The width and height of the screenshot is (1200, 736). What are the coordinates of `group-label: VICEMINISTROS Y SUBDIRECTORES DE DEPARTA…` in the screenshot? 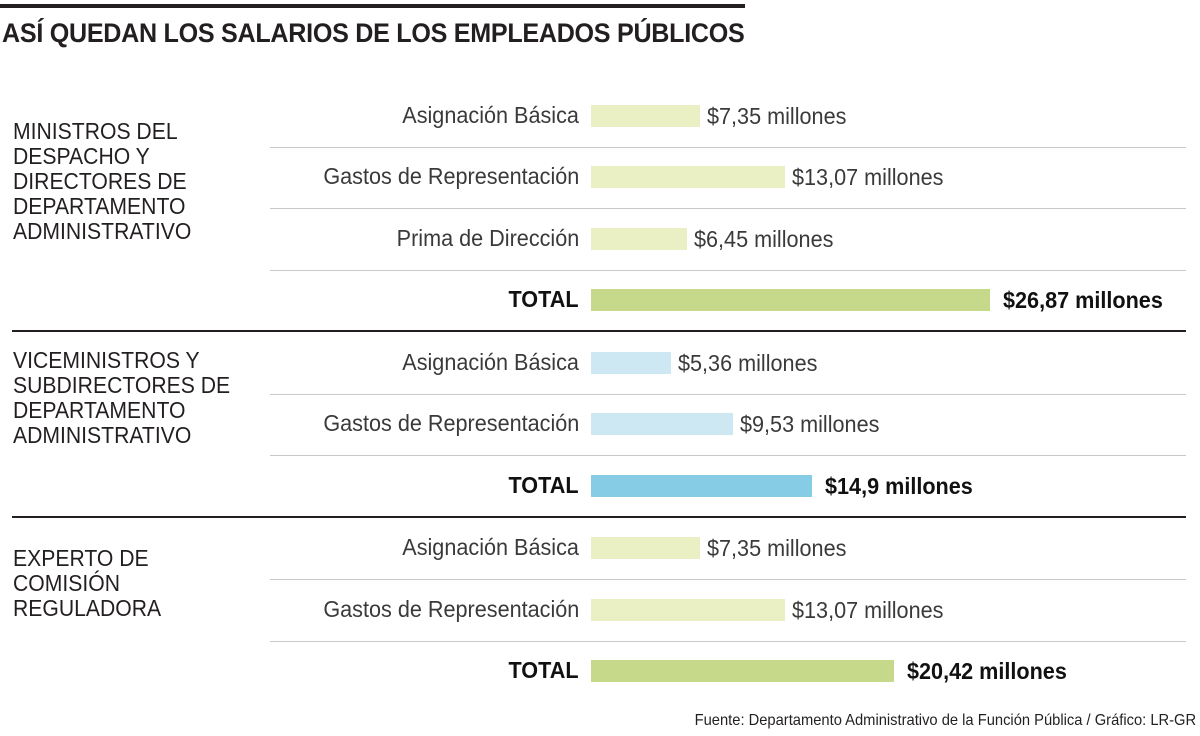 It's located at (122, 397).